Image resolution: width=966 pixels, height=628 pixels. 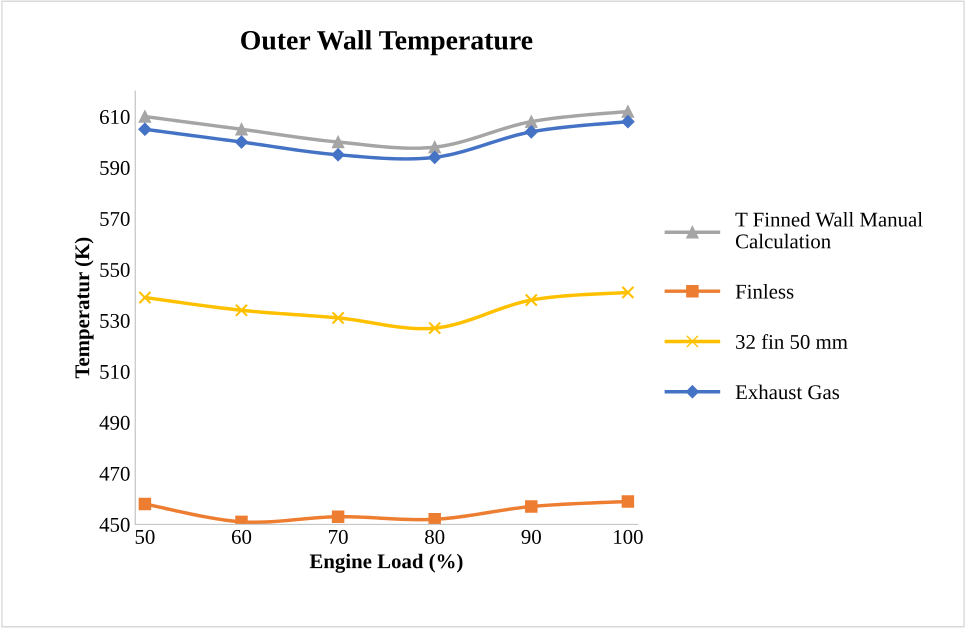 I want to click on x-axis-title: Engine Load (%), so click(x=386, y=563).